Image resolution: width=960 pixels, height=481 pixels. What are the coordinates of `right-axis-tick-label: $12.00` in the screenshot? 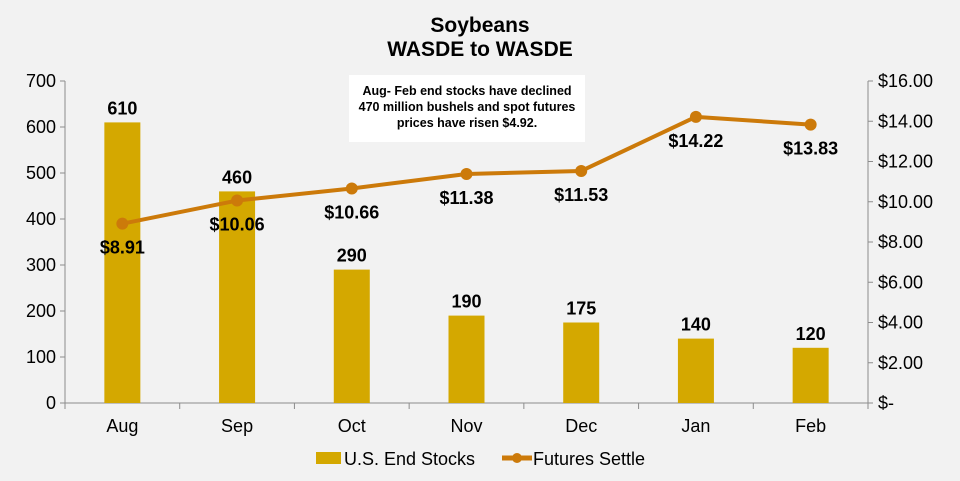 It's located at (905, 162).